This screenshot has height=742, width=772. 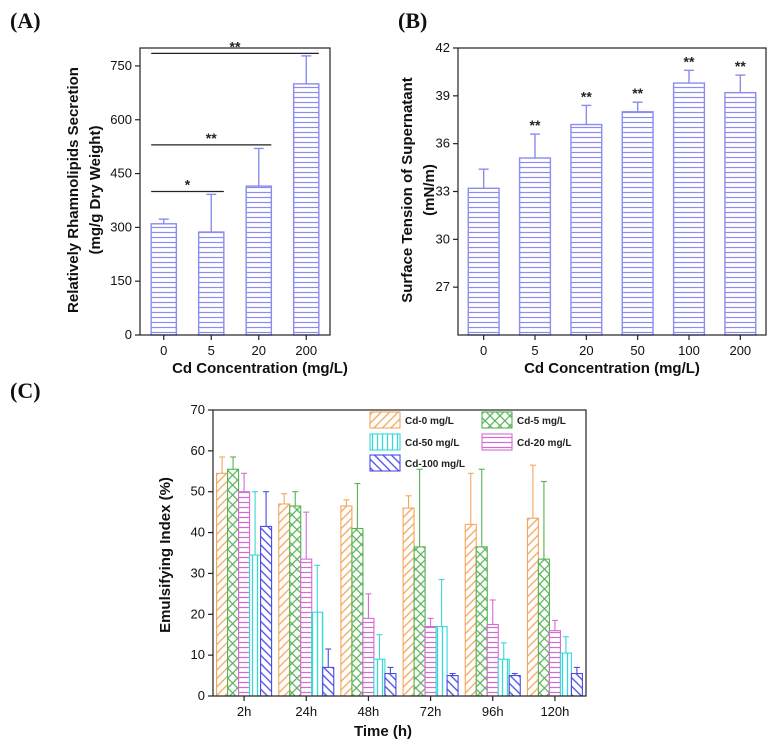 I want to click on panel-a-y-tick-label: 600, so click(x=121, y=119).